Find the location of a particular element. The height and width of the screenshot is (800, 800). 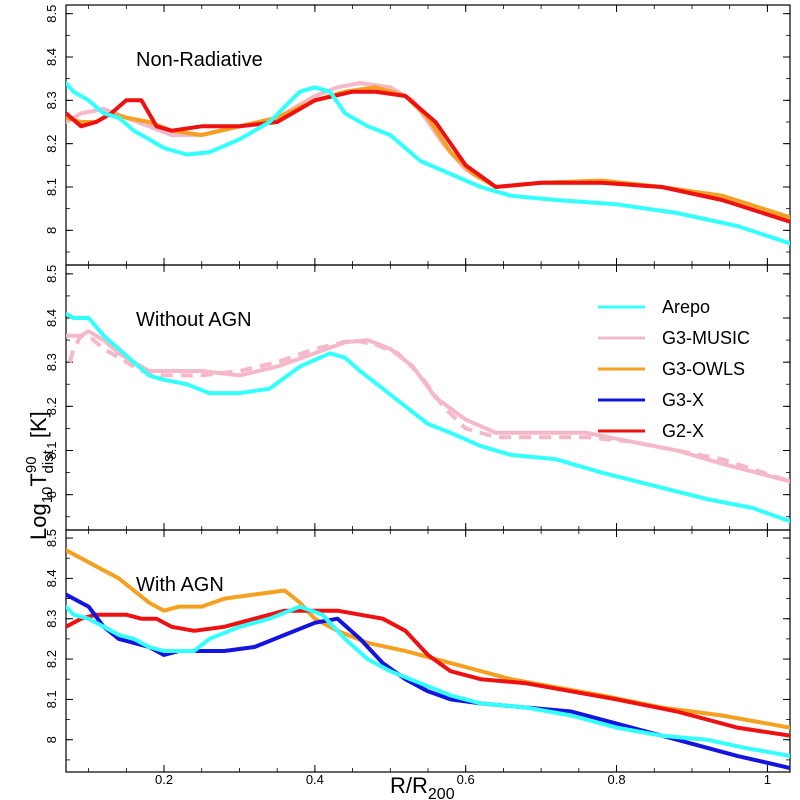

series-line-g2-x is located at coordinates (428, 673).